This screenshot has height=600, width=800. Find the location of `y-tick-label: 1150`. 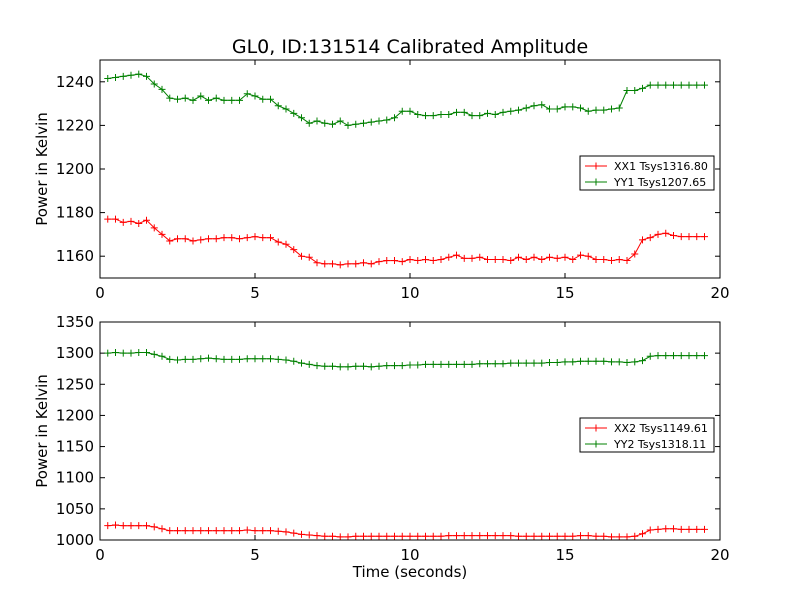

y-tick-label: 1150 is located at coordinates (75, 447).